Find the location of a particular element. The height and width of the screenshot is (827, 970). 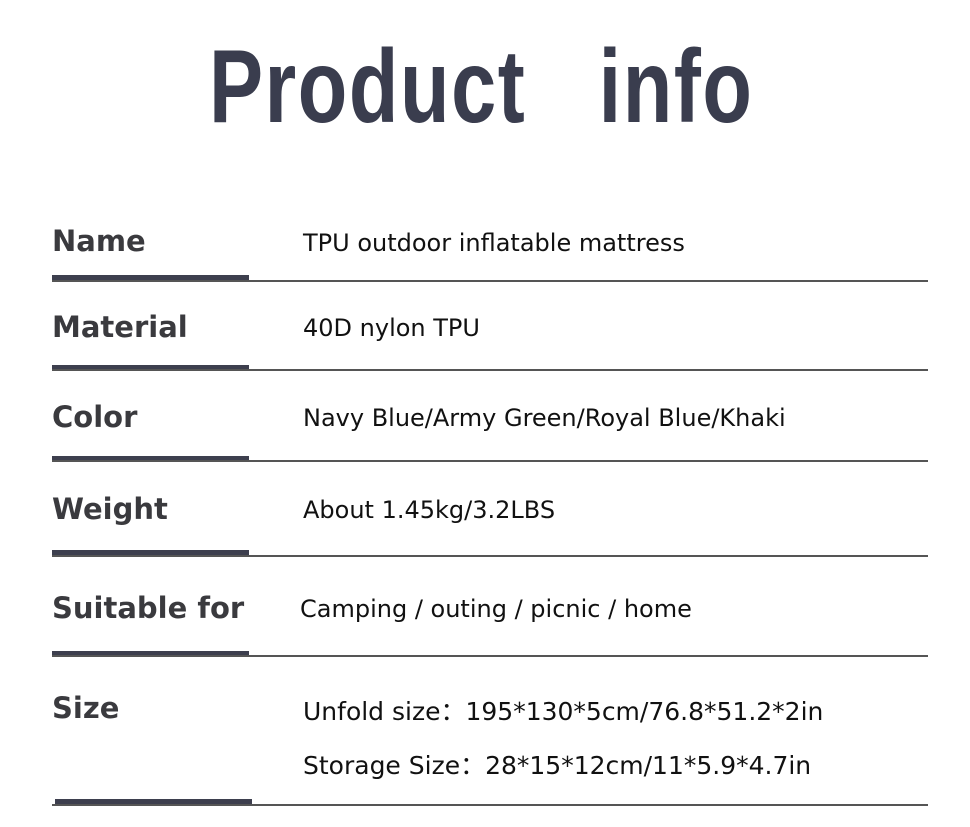

spec-label: Material is located at coordinates (120, 327).